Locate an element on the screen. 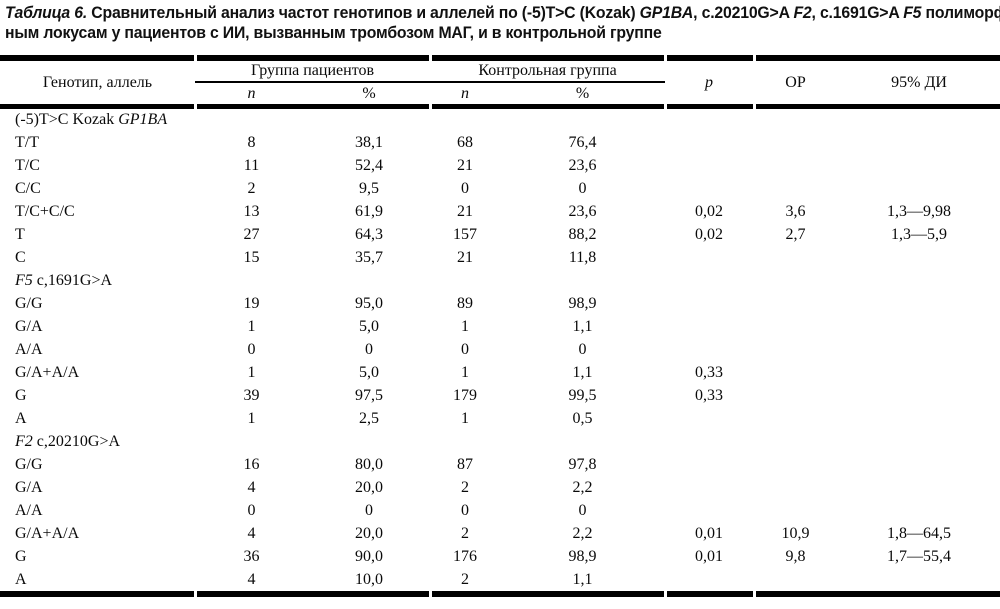 This screenshot has width=1000, height=609. label-text: T is located at coordinates (20, 234).